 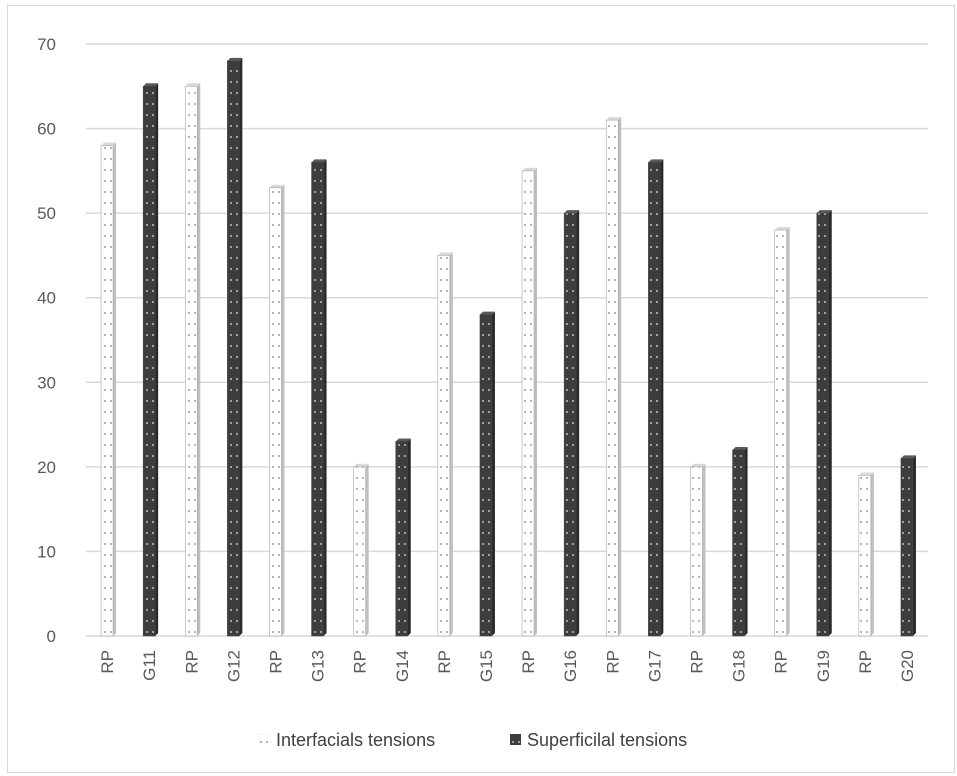 I want to click on y-tick-label: 70, so click(x=46, y=44).